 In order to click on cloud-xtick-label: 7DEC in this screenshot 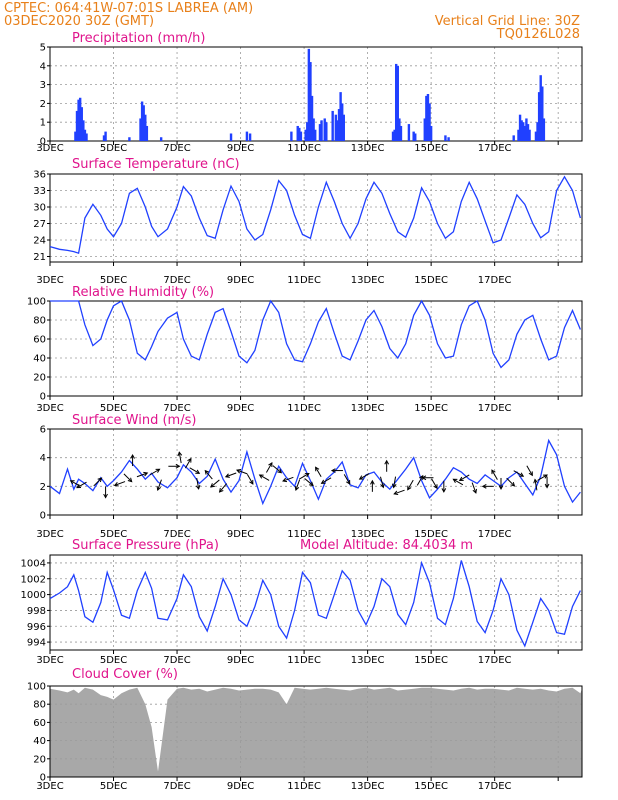, I will do `click(176, 786)`.